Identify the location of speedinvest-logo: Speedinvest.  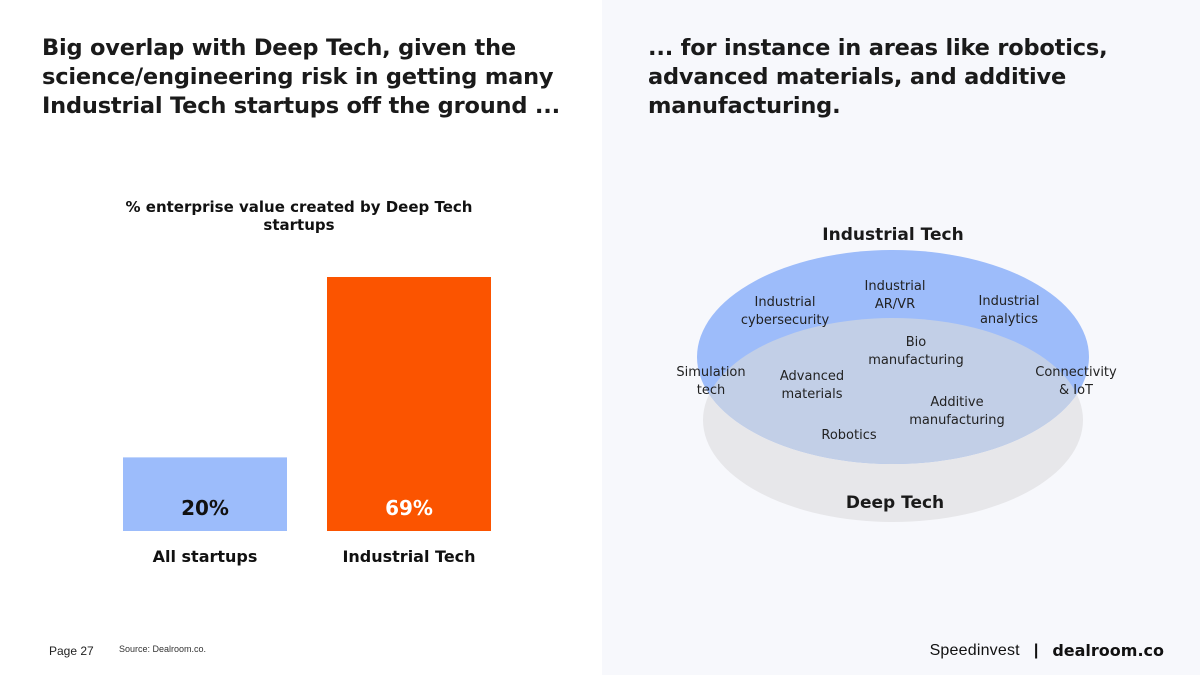
(974, 650).